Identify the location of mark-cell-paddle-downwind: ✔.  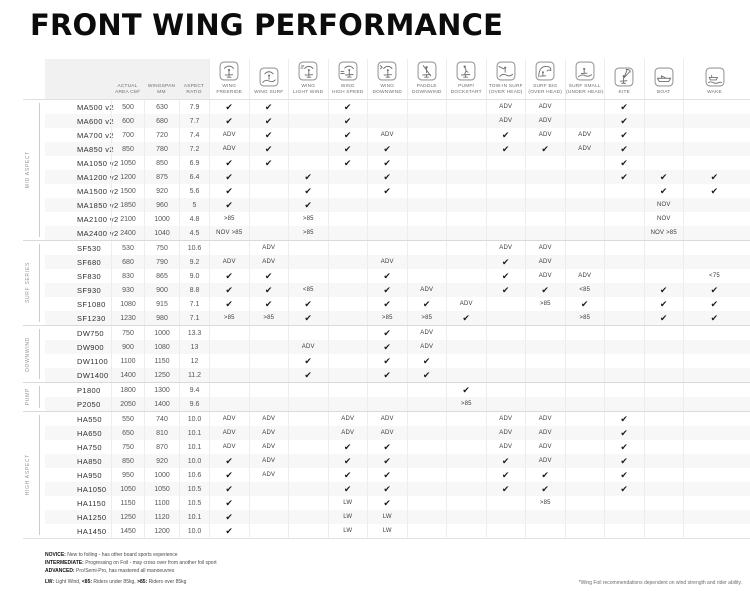
(426, 361).